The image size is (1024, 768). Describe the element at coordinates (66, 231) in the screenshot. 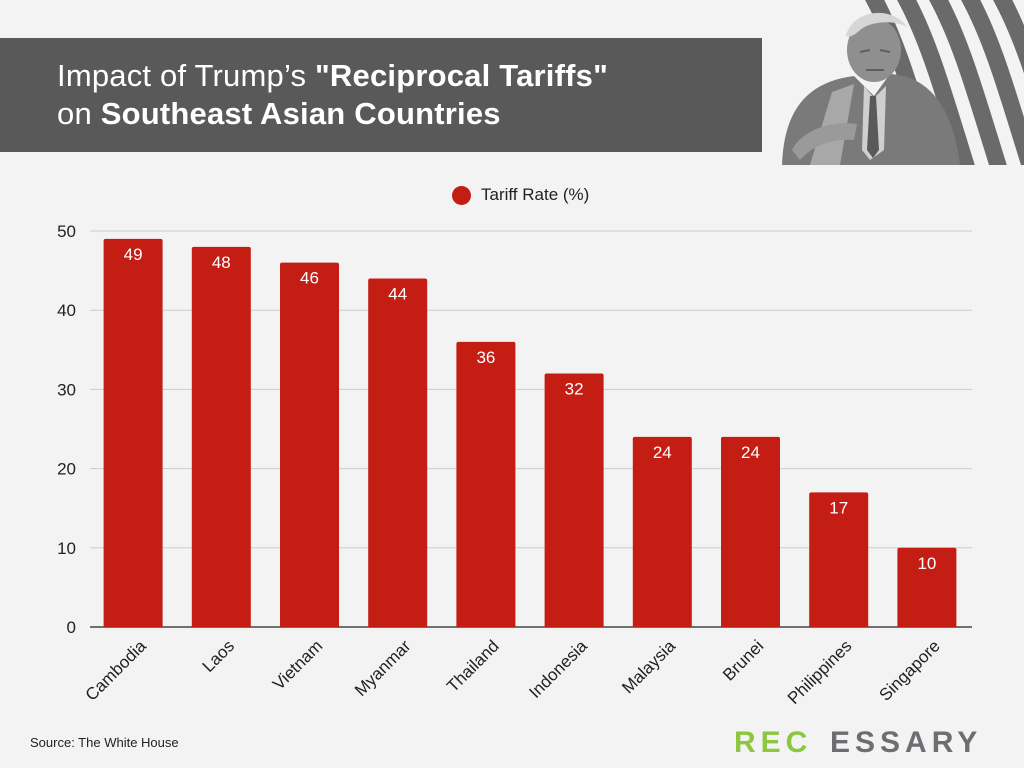

I see `y-tick-label: 50` at that location.